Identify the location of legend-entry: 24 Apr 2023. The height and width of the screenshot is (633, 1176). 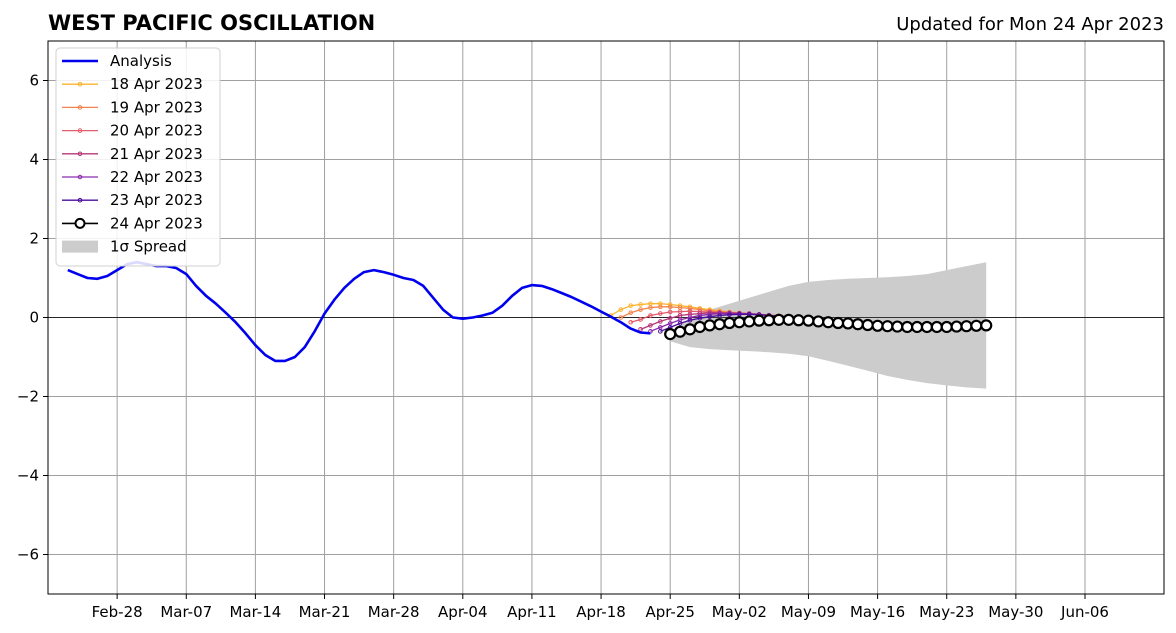
(132, 223).